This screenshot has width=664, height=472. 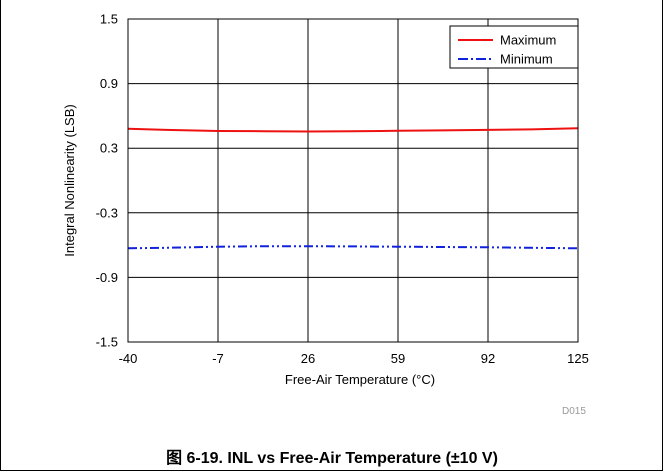 I want to click on x-tick-label: -40, so click(x=128, y=358).